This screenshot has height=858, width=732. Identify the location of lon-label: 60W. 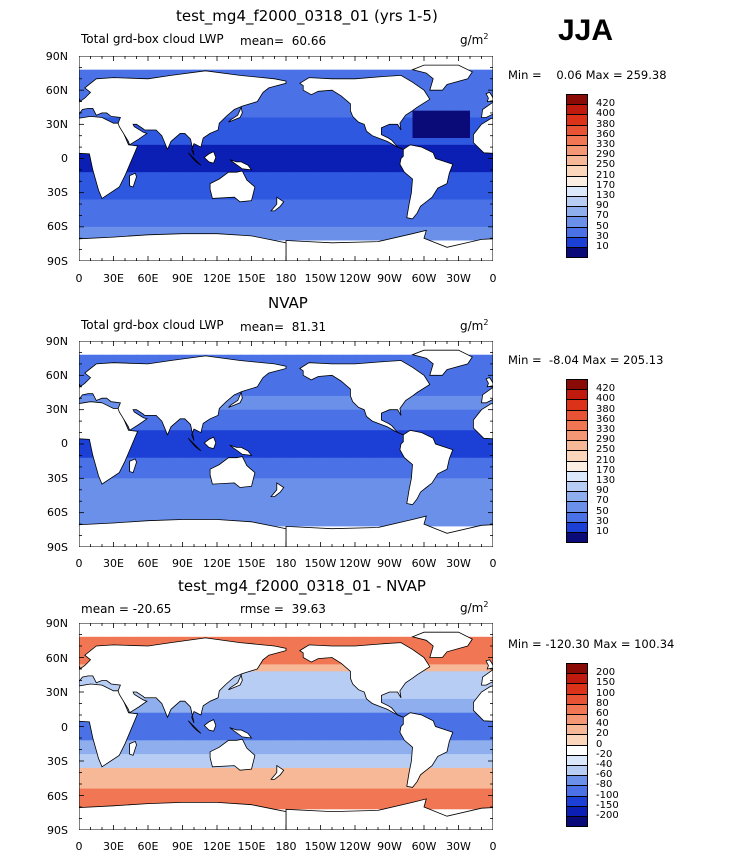
(424, 563).